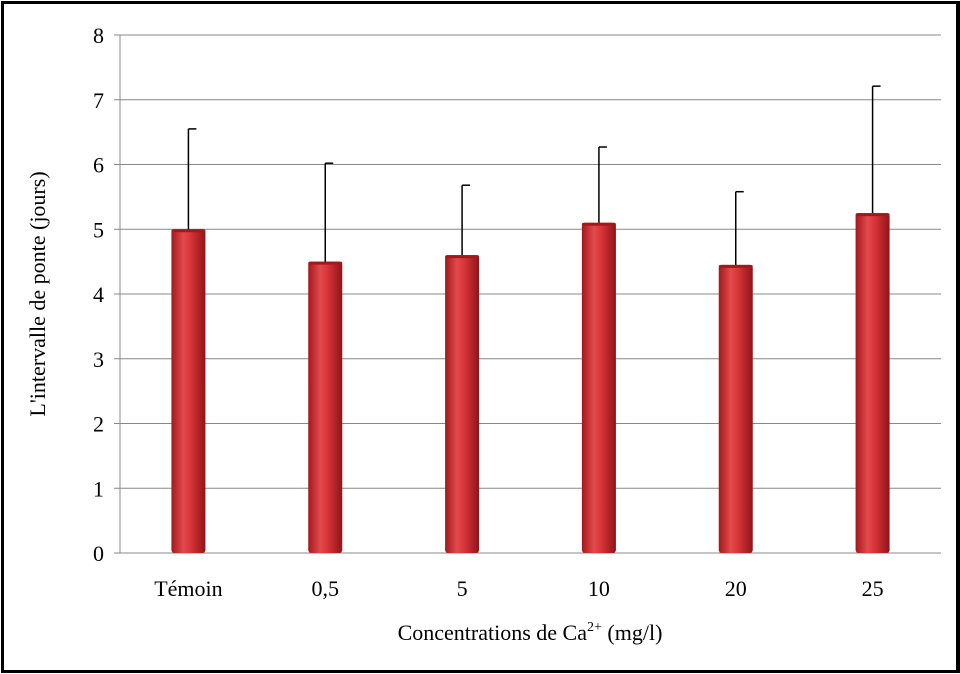 This screenshot has height=674, width=960. What do you see at coordinates (188, 588) in the screenshot?
I see `x-tick-label: Témoin` at bounding box center [188, 588].